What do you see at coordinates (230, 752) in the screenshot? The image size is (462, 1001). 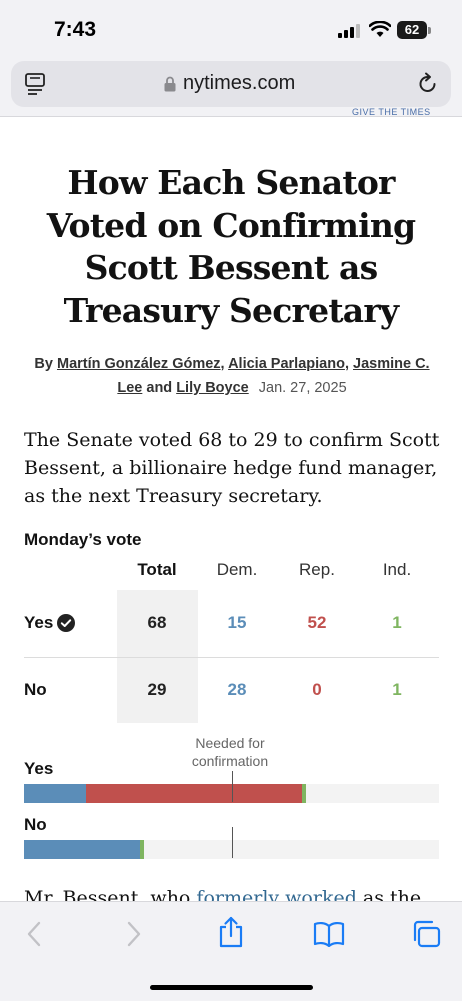 I see `threshold-label: Needed for confirmation` at bounding box center [230, 752].